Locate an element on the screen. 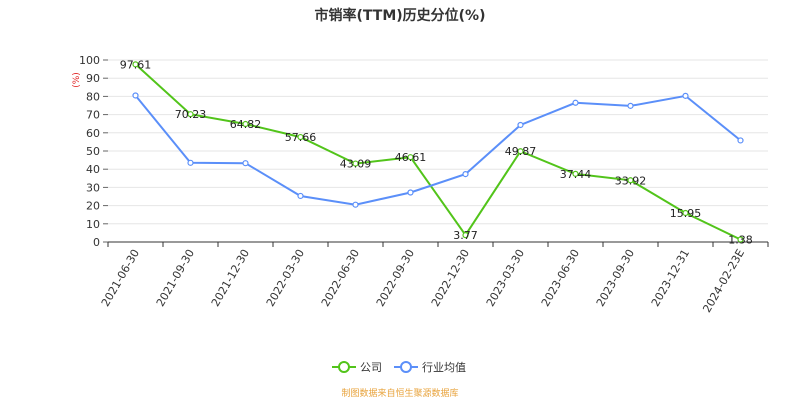 The image size is (800, 400). legend-marker-industry is located at coordinates (406, 367).